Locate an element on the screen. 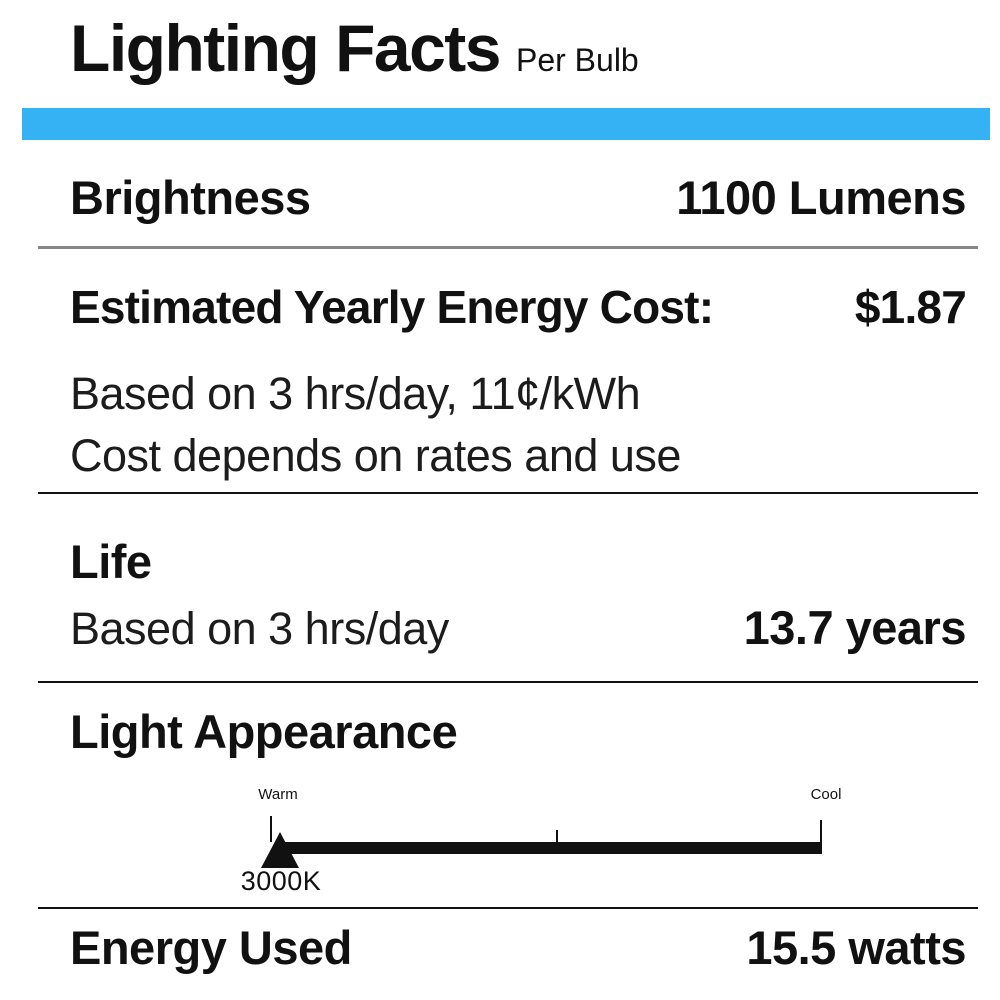  life-row: Based on 3 hrs/day 13.7 years is located at coordinates (518, 627).